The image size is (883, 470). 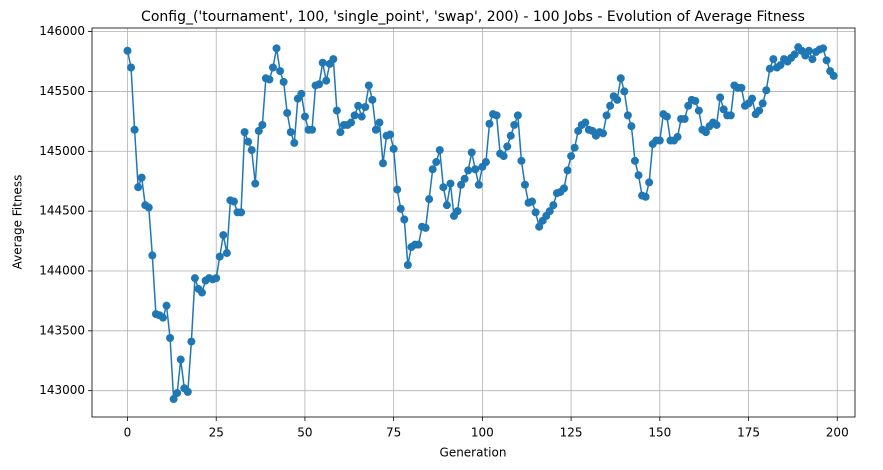 What do you see at coordinates (571, 433) in the screenshot?
I see `x-tick-label: 125` at bounding box center [571, 433].